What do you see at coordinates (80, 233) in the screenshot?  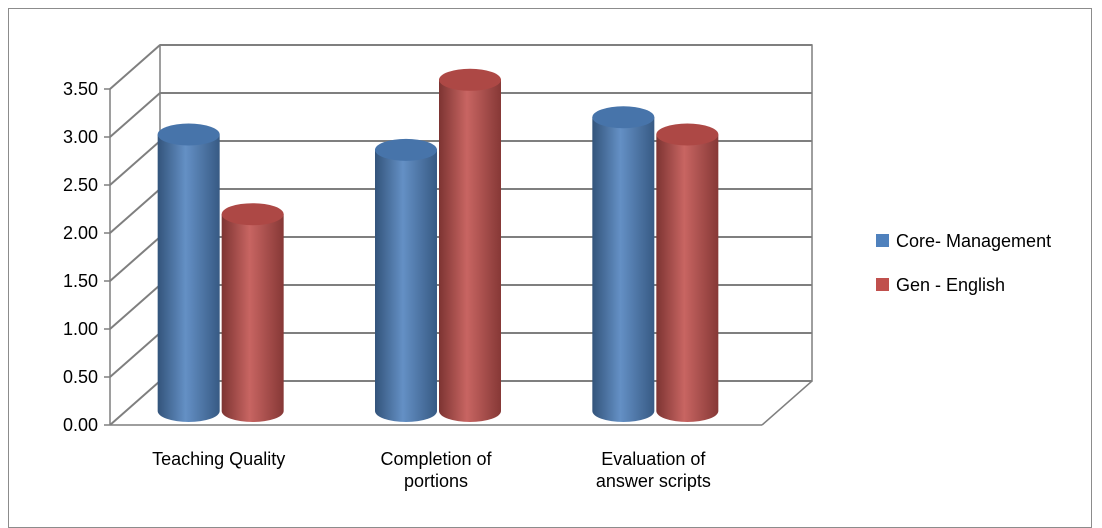 I see `y-tick-label: 2.00` at bounding box center [80, 233].